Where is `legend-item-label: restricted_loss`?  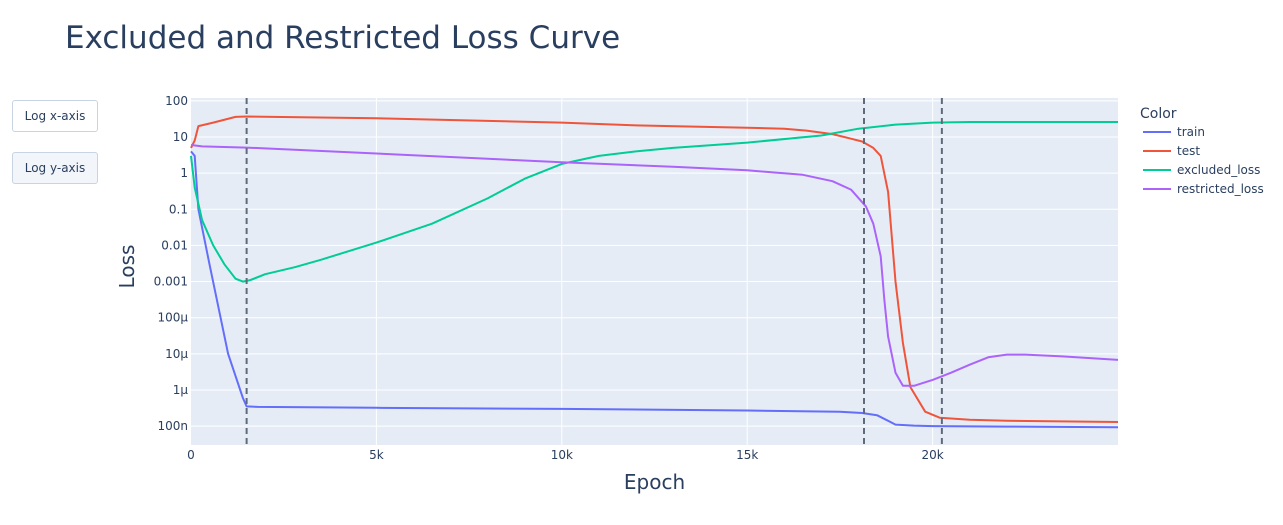 legend-item-label: restricted_loss is located at coordinates (1220, 189).